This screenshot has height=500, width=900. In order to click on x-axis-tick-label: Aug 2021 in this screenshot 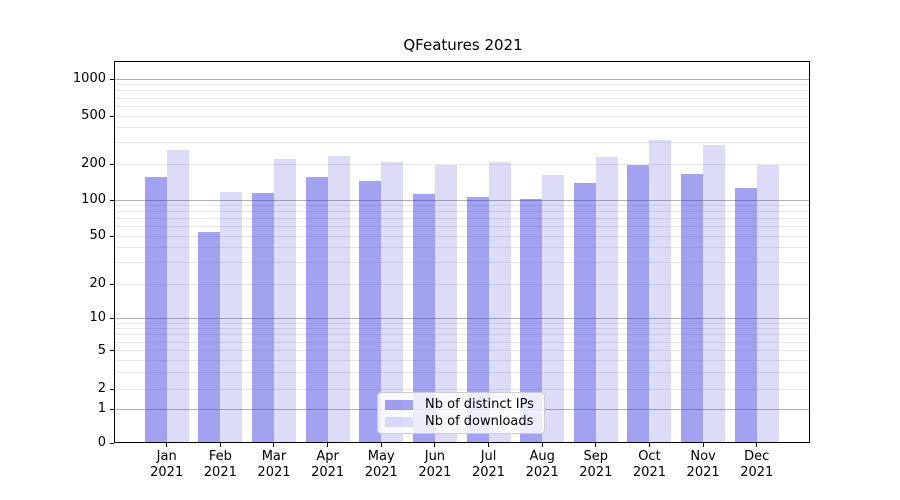, I will do `click(542, 465)`.